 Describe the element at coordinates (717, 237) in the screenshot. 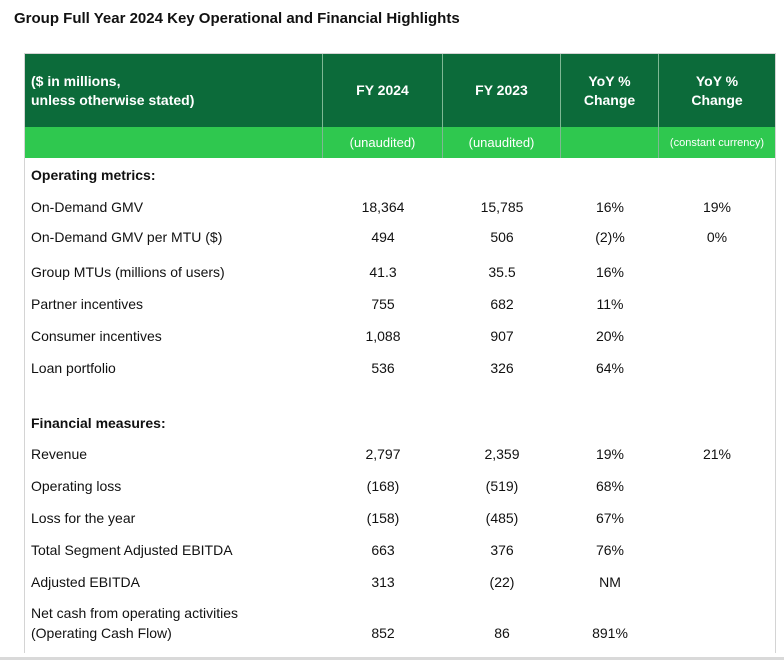

I see `cell-yoy-cc: 0%` at that location.